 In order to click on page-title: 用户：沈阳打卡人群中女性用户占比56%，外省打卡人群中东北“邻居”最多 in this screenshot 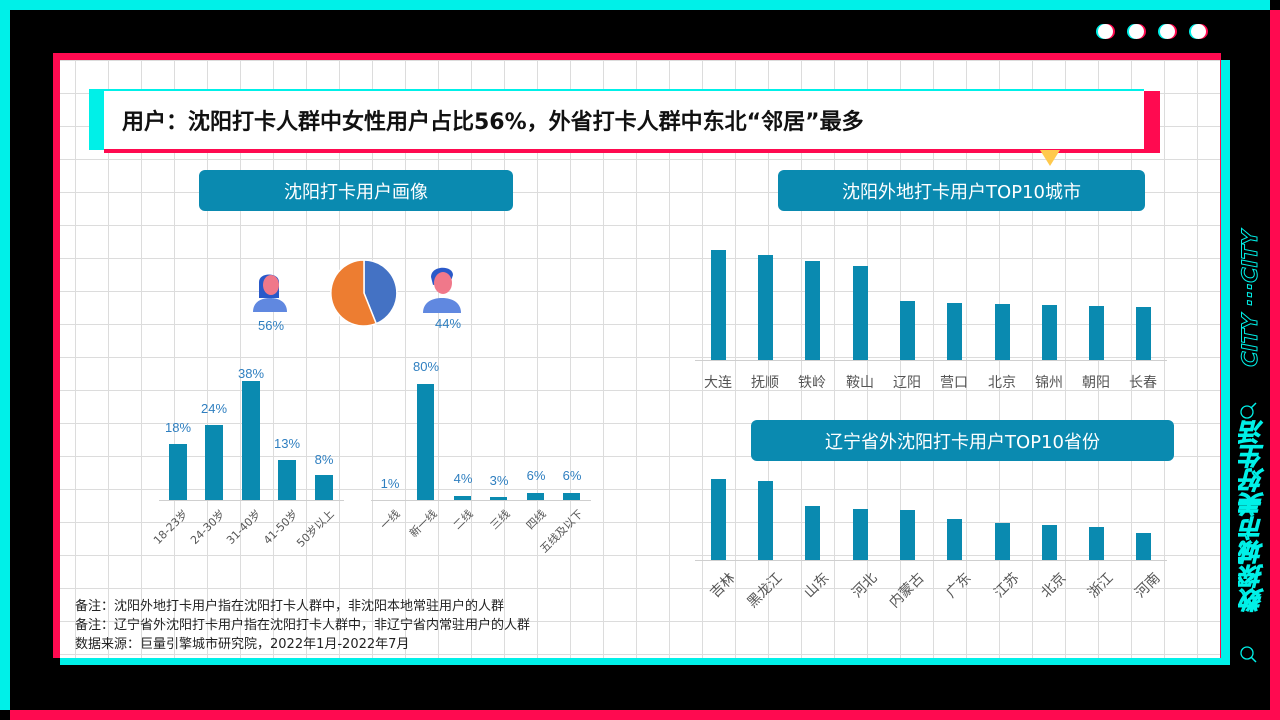, I will do `click(624, 119)`.